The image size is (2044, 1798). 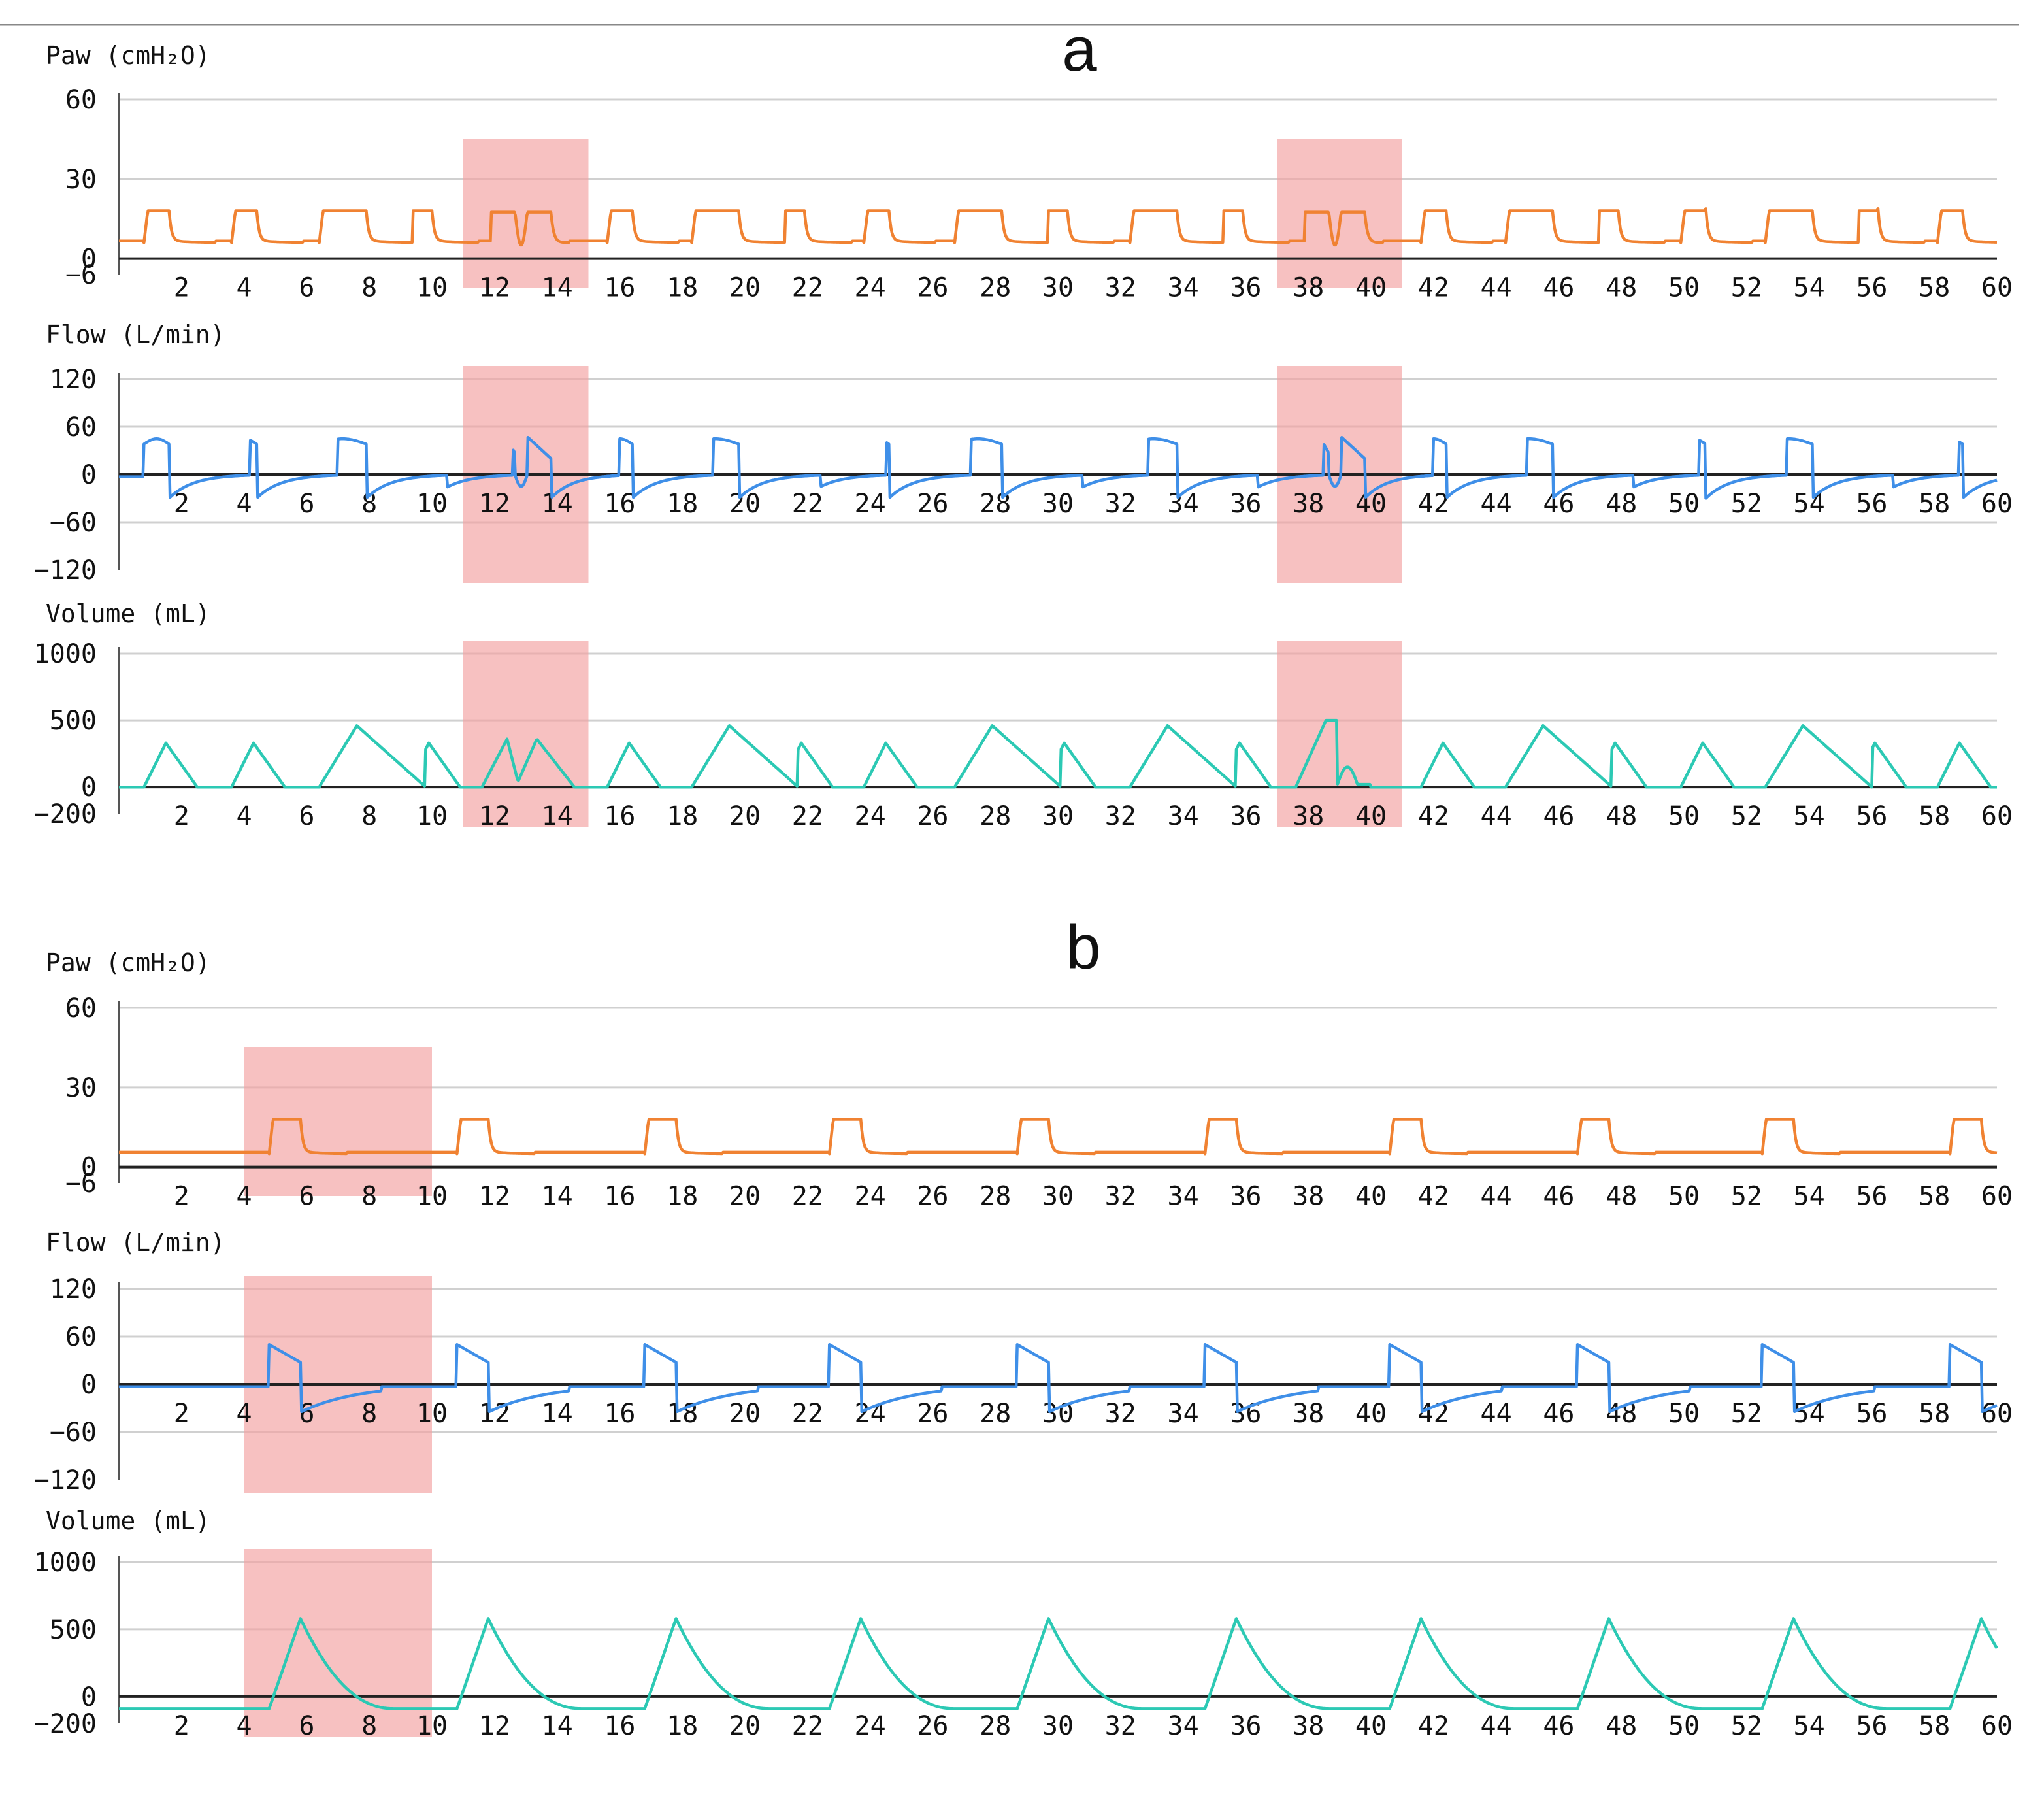 What do you see at coordinates (73, 1433) in the screenshot?
I see `y-tick-label: −60` at bounding box center [73, 1433].